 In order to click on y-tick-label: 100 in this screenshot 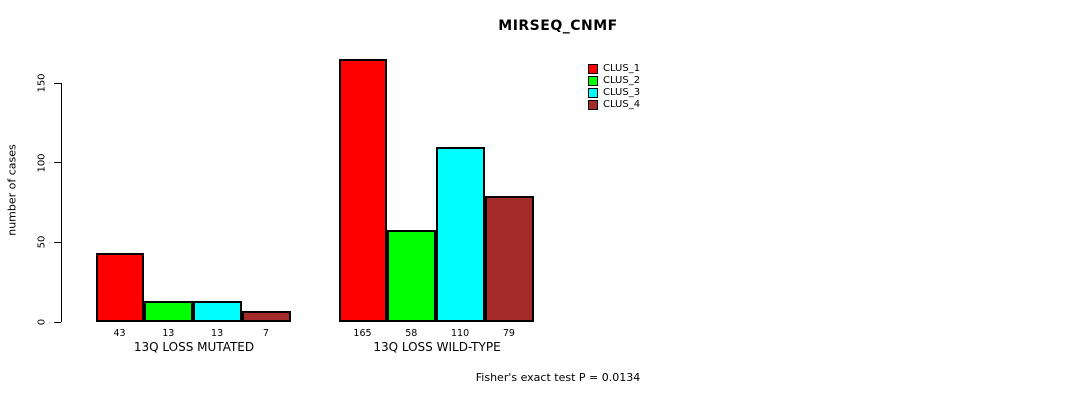, I will do `click(42, 163)`.